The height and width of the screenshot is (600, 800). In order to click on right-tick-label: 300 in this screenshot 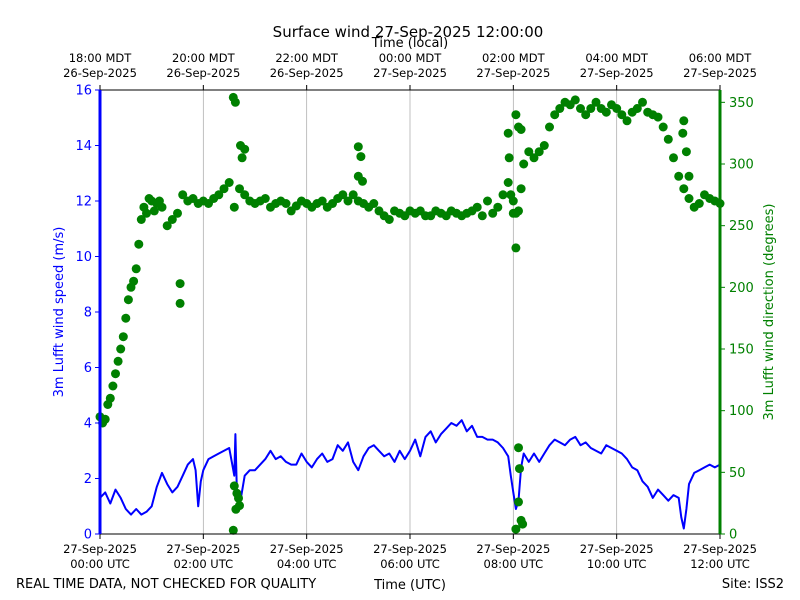, I will do `click(741, 165)`.